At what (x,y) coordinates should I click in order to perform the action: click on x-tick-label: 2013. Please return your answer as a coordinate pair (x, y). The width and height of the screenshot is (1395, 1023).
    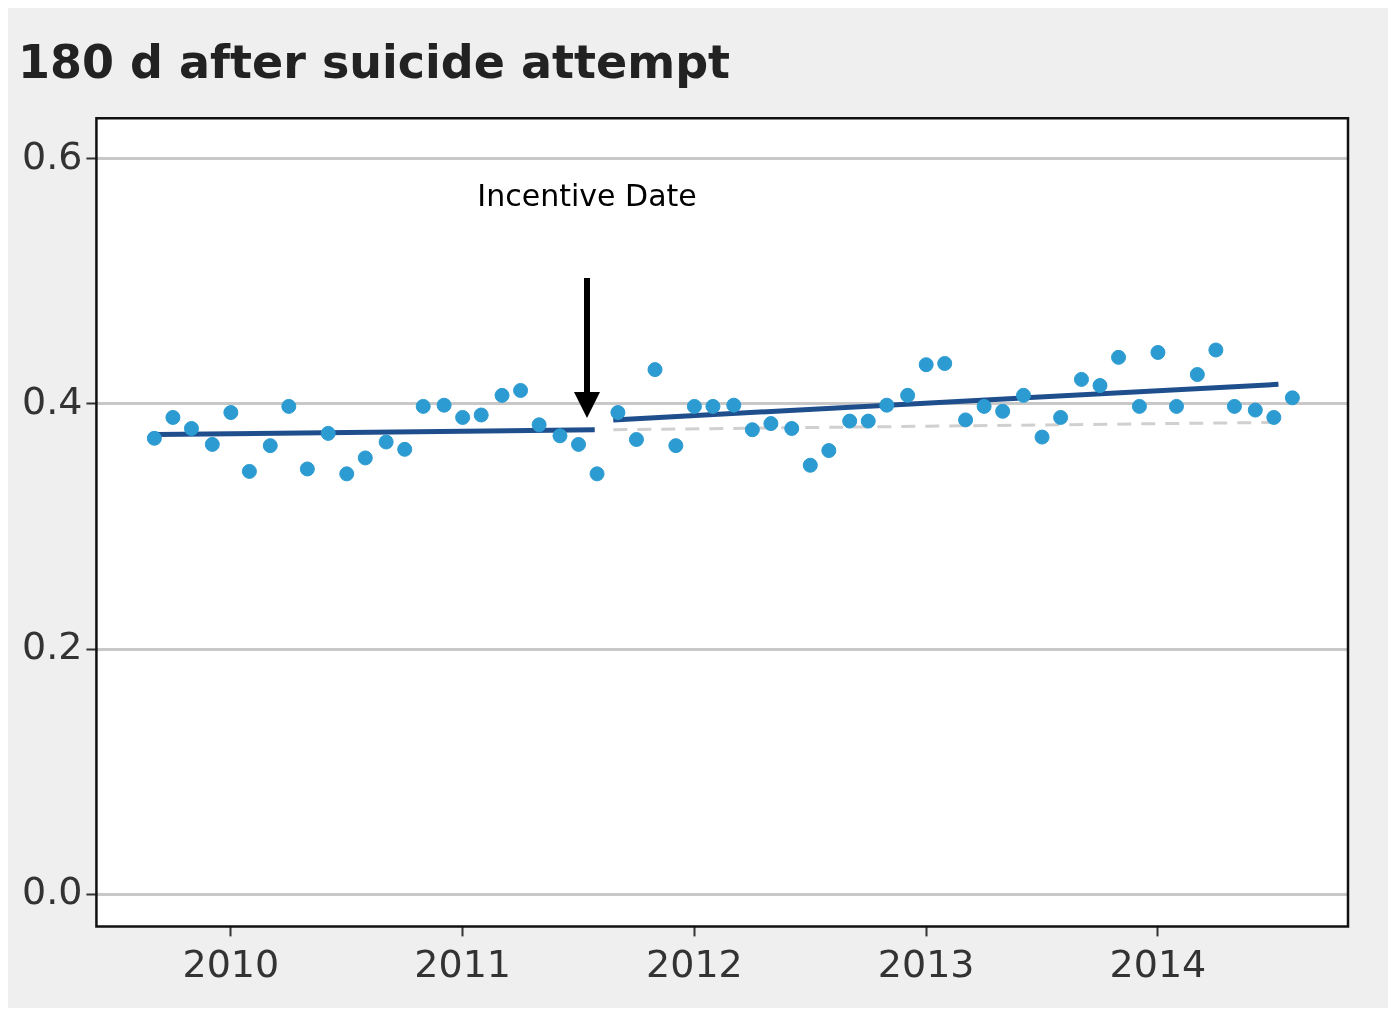
    Looking at the image, I should click on (926, 964).